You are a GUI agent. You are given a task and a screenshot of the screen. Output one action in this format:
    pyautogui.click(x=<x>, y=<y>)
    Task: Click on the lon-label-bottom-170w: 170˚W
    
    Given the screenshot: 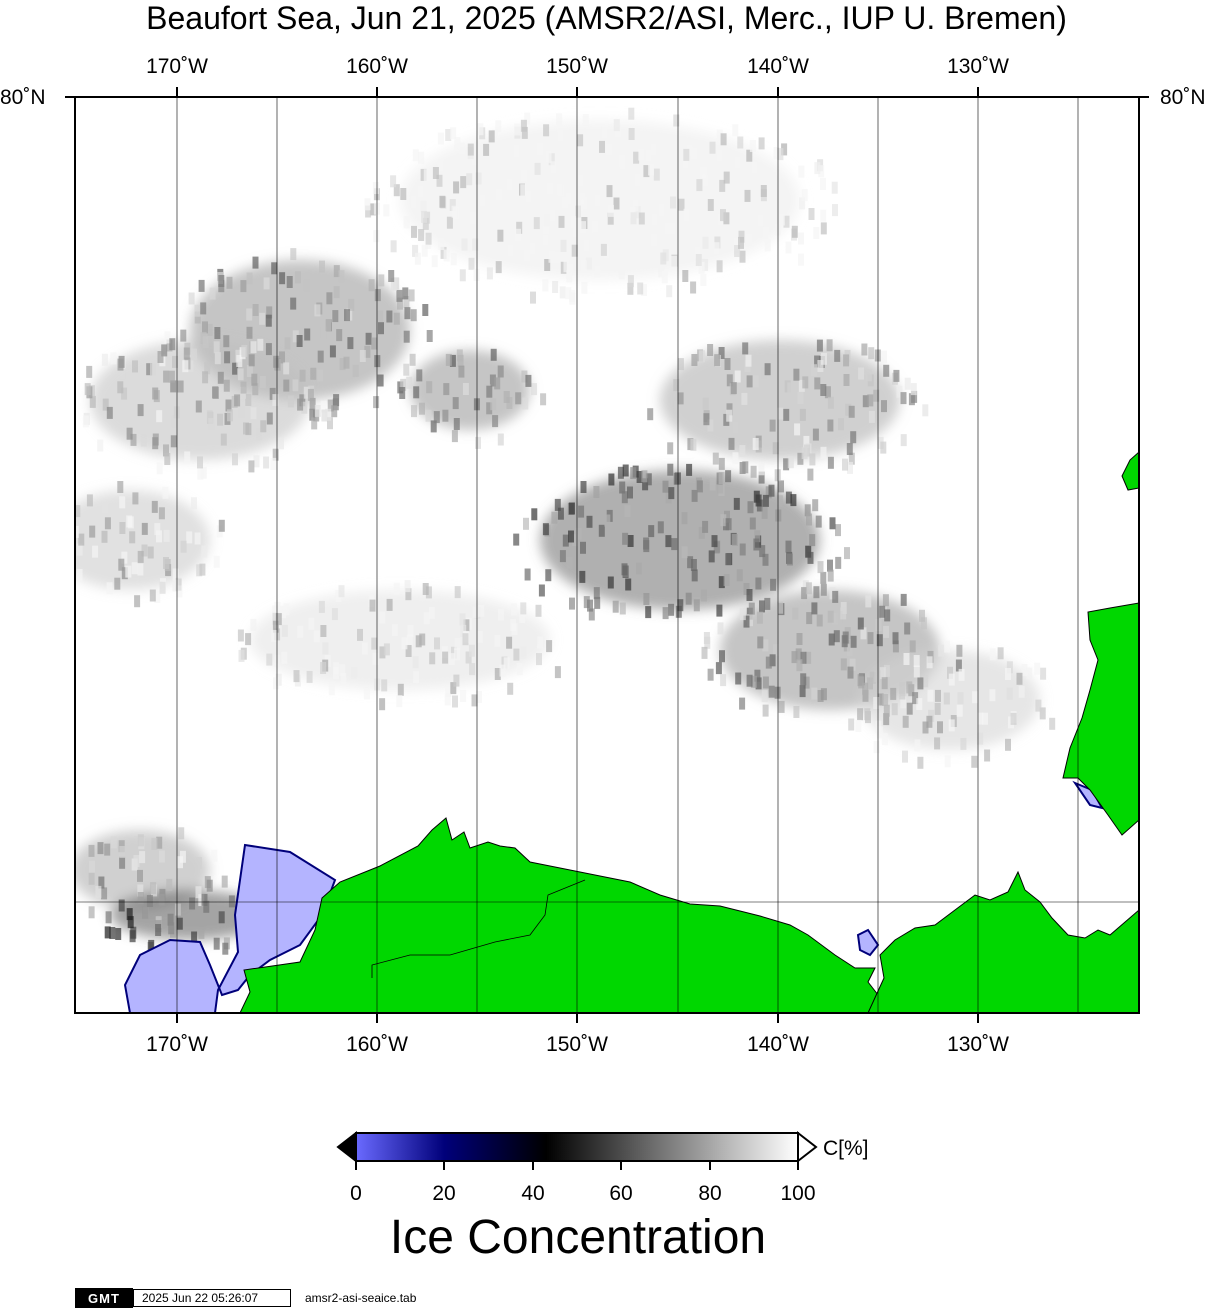 What is the action you would take?
    pyautogui.click(x=177, y=1044)
    